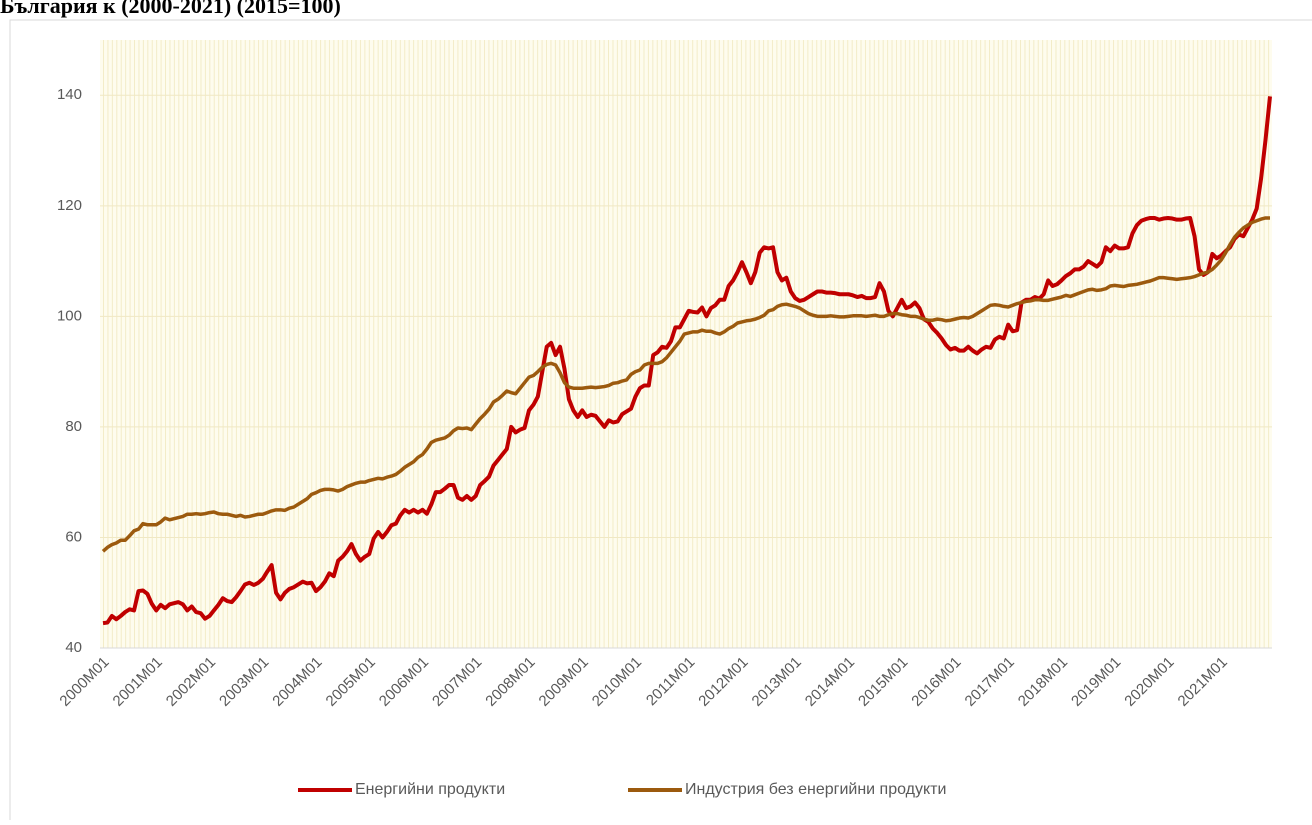  What do you see at coordinates (170, 9) in the screenshot?
I see `chart-title: България к (2000-2021) (2015=100)` at bounding box center [170, 9].